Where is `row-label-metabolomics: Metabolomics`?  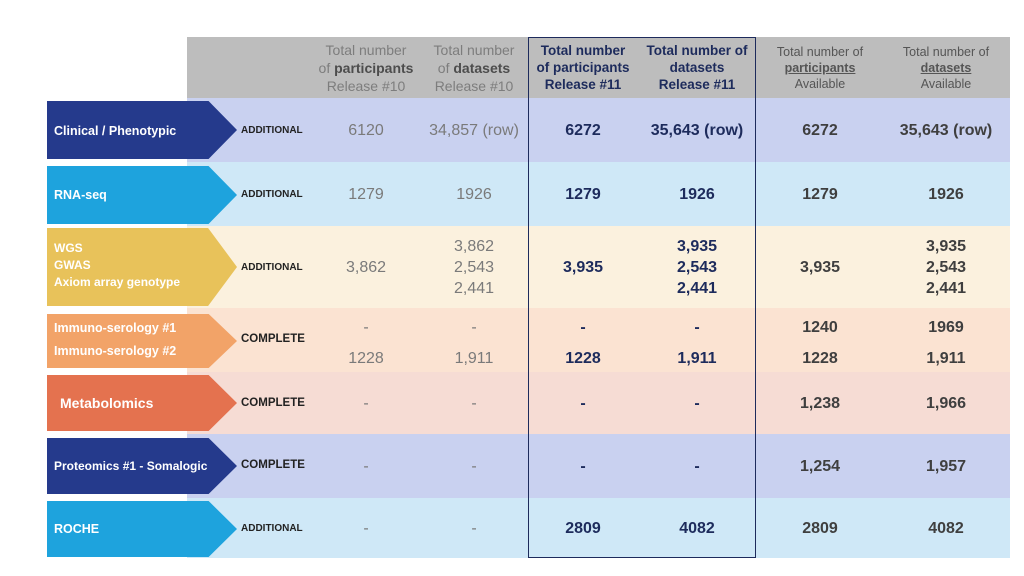
row-label-metabolomics: Metabolomics is located at coordinates (107, 403).